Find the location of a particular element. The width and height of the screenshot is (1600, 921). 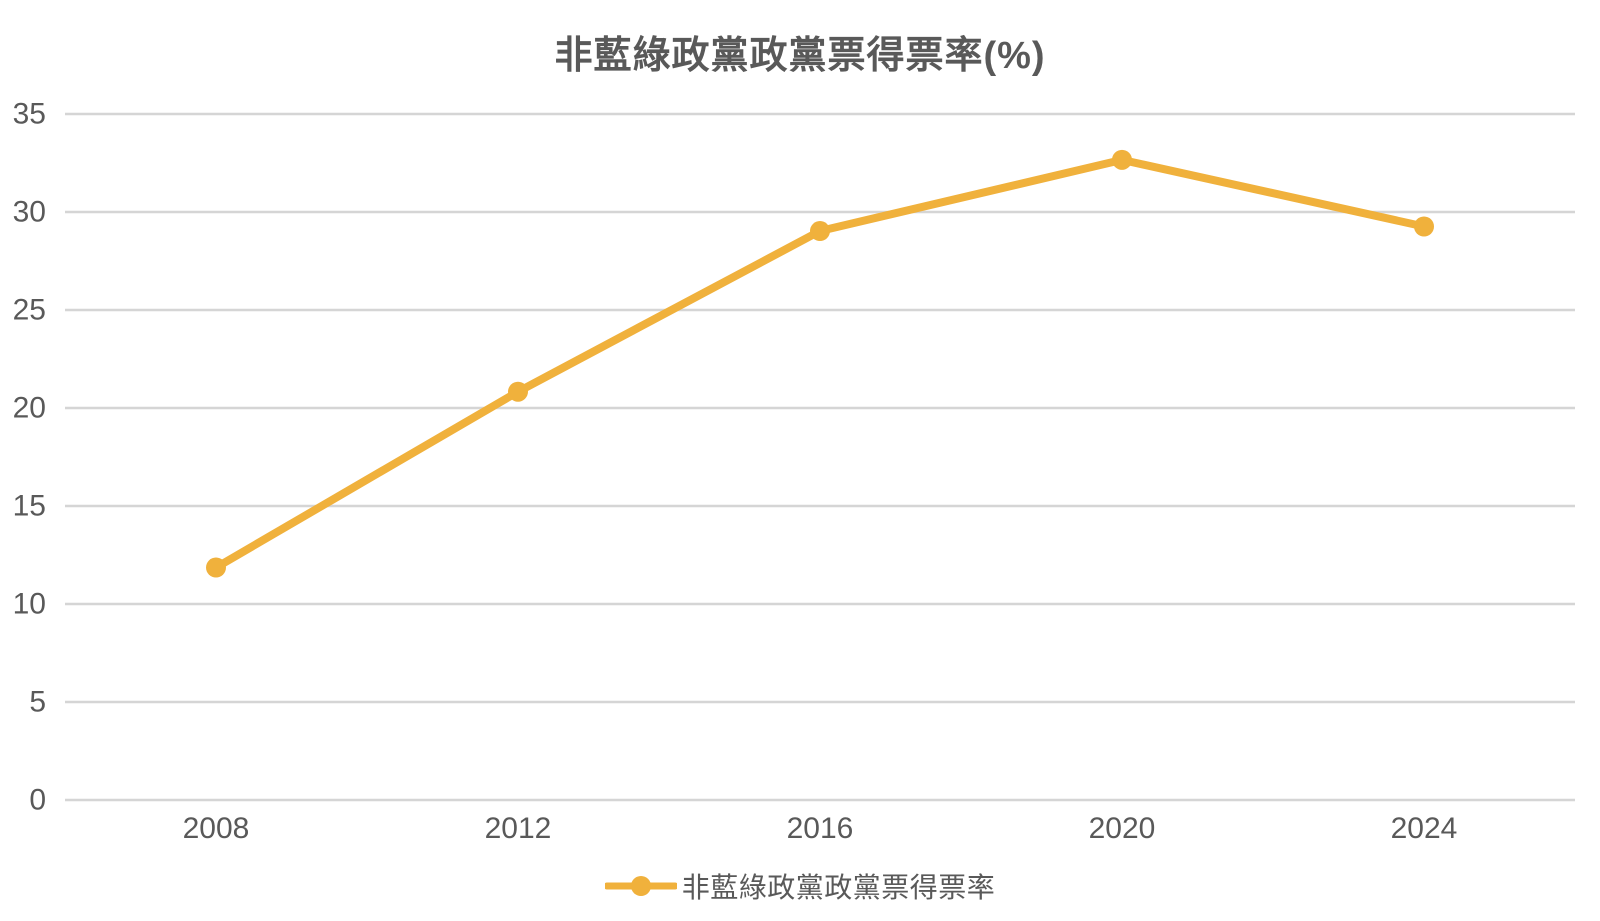

legend-marker-dot is located at coordinates (640, 886).